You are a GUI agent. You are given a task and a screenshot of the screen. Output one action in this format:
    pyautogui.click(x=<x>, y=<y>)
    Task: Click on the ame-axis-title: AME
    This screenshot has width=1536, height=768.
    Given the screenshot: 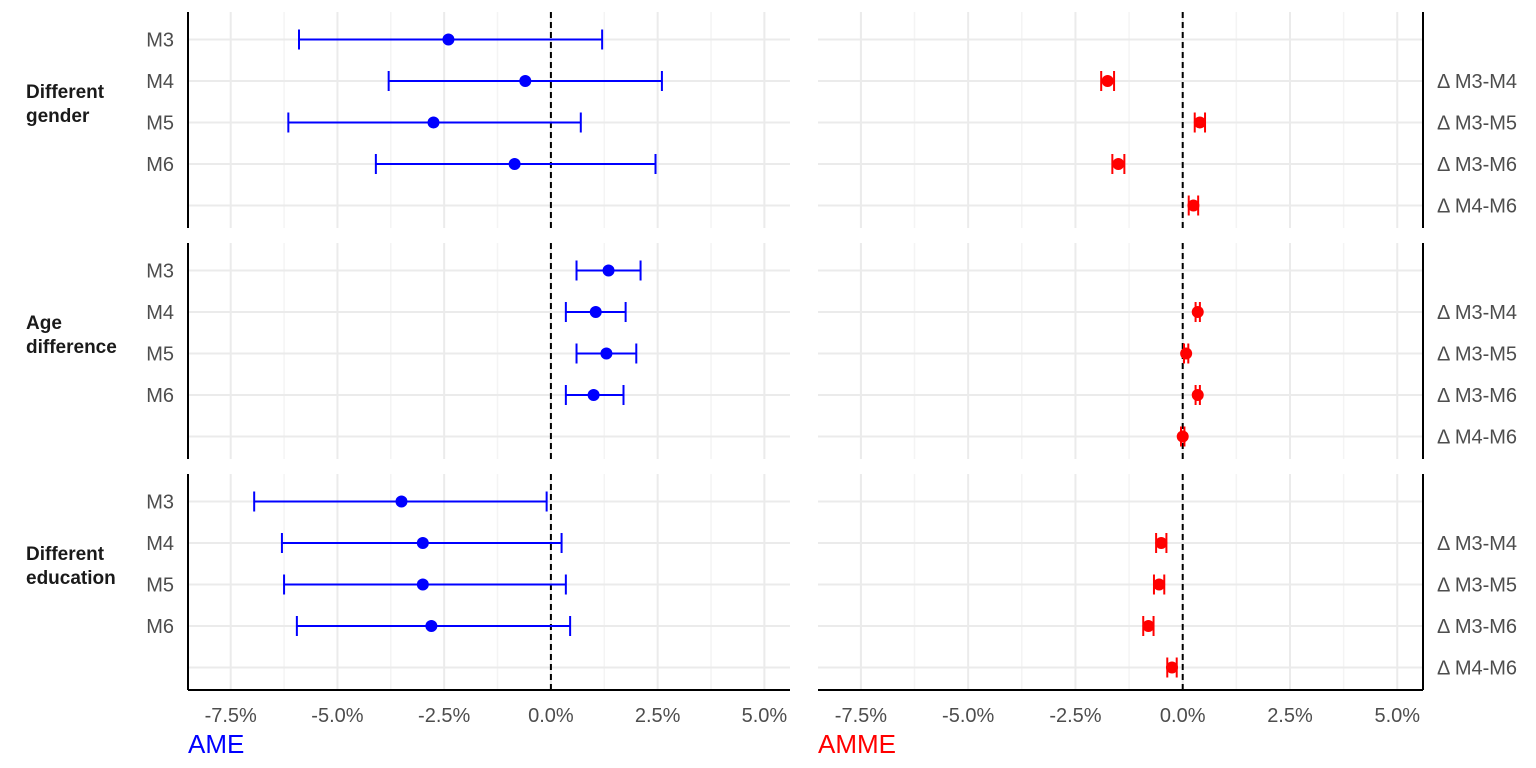 What is the action you would take?
    pyautogui.click(x=216, y=744)
    